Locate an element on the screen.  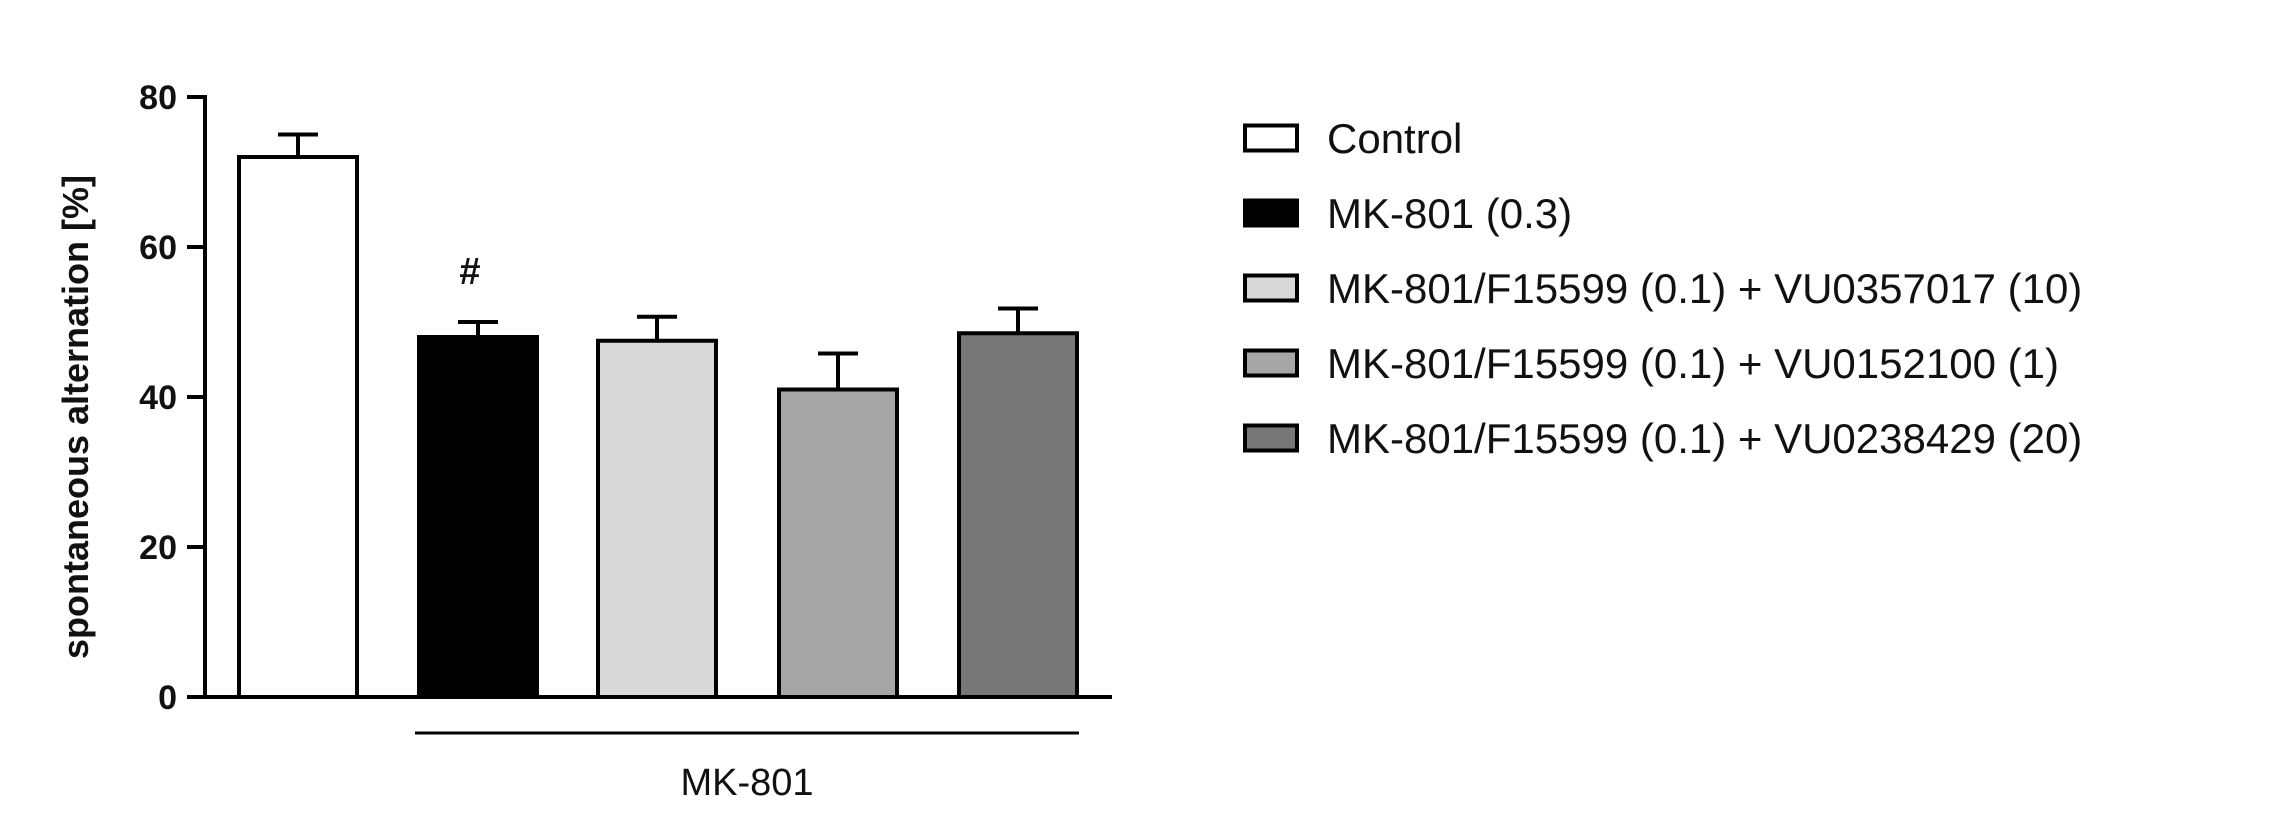
legend-item-5: MK-801/F15599 (0.1) + VU0238429 (20) is located at coordinates (1662, 438).